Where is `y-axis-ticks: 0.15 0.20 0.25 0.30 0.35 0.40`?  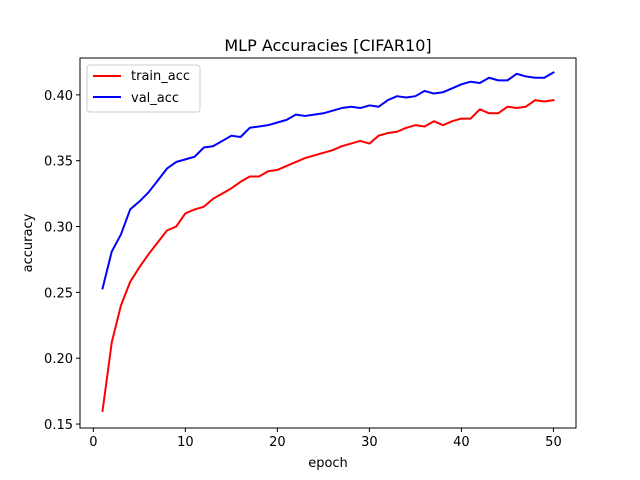 y-axis-ticks: 0.15 0.20 0.25 0.30 0.35 0.40 is located at coordinates (62, 261).